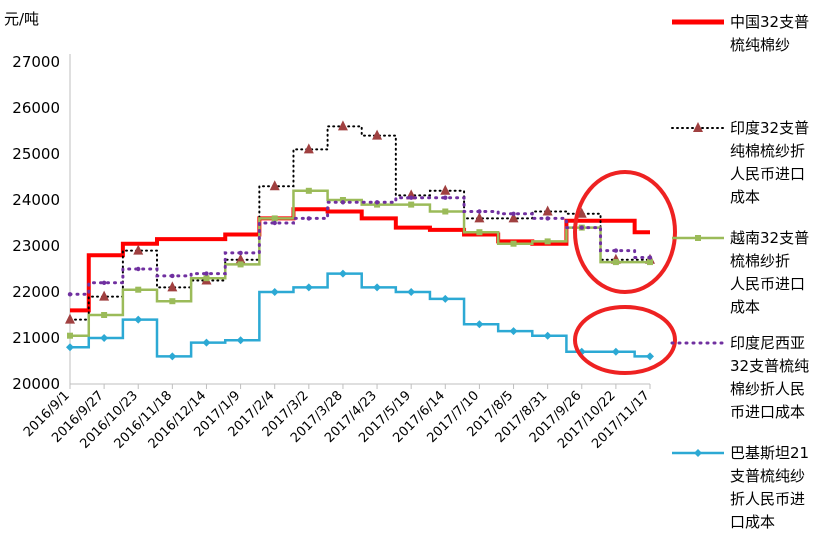 The height and width of the screenshot is (548, 837). What do you see at coordinates (36, 338) in the screenshot?
I see `y-tick-label: 21000` at bounding box center [36, 338].